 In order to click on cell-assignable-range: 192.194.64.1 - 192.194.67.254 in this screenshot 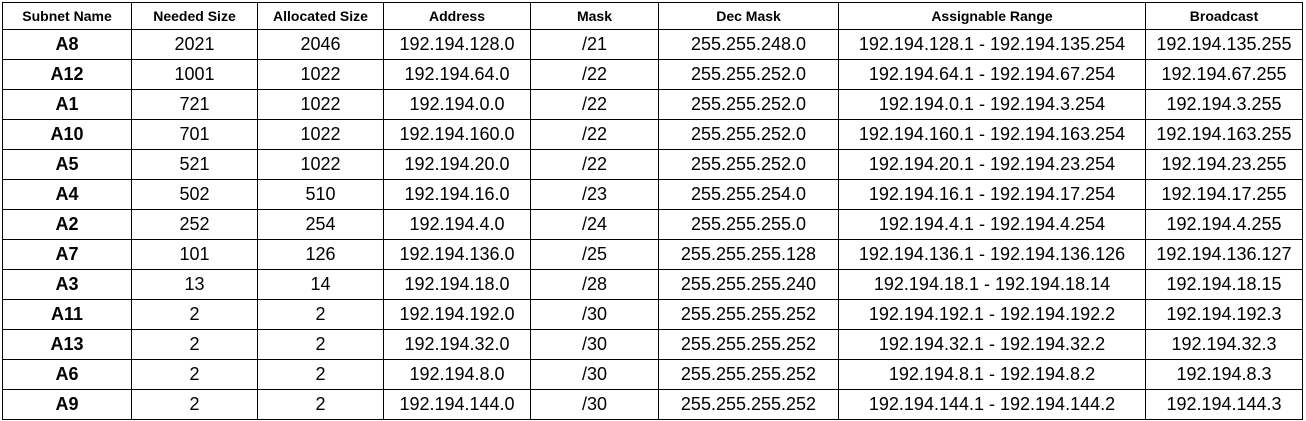, I will do `click(992, 74)`.